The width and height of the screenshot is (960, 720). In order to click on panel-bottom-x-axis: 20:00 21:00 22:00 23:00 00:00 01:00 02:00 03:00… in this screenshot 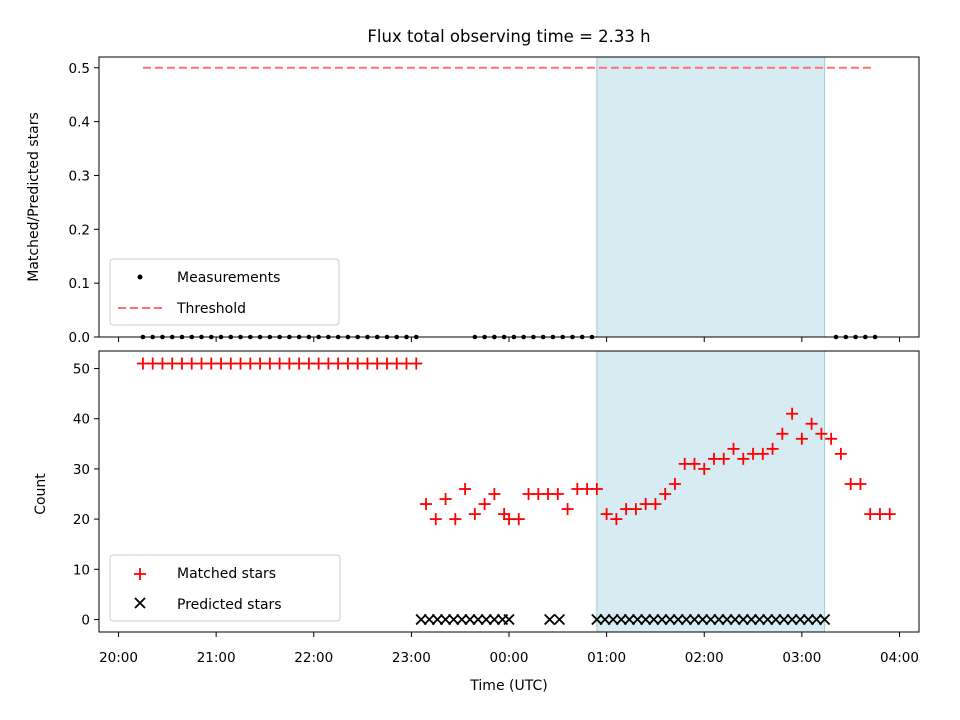, I will do `click(509, 649)`.